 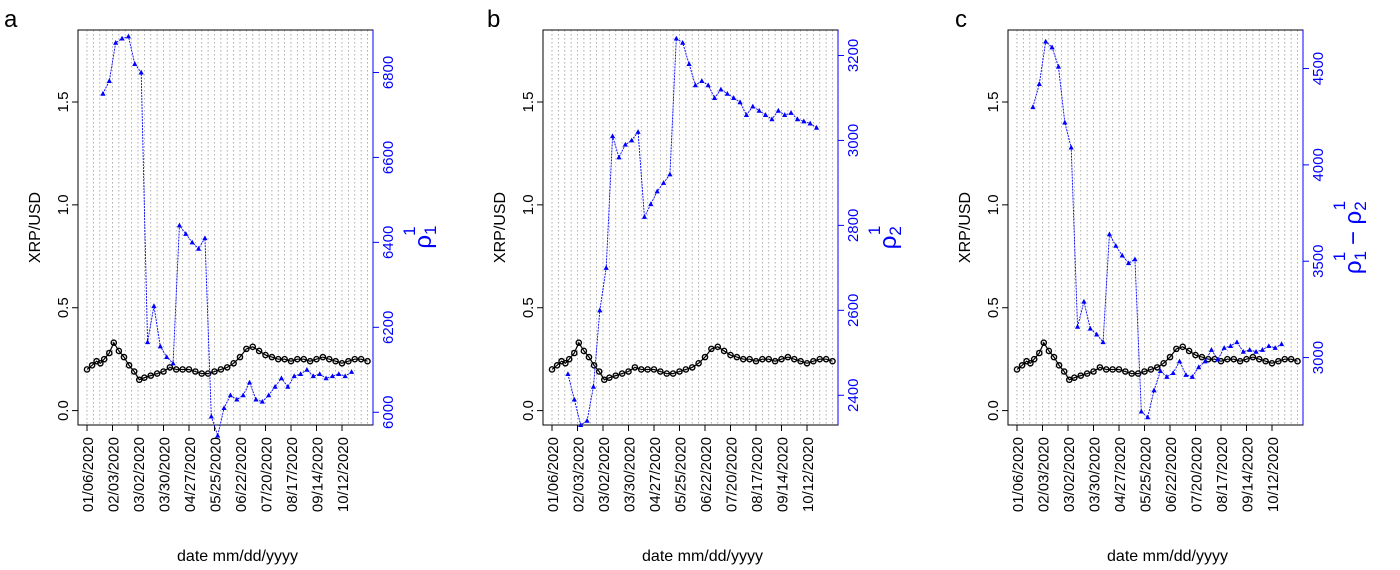 I want to click on y-right-tick-label: 4500, so click(x=1318, y=68).